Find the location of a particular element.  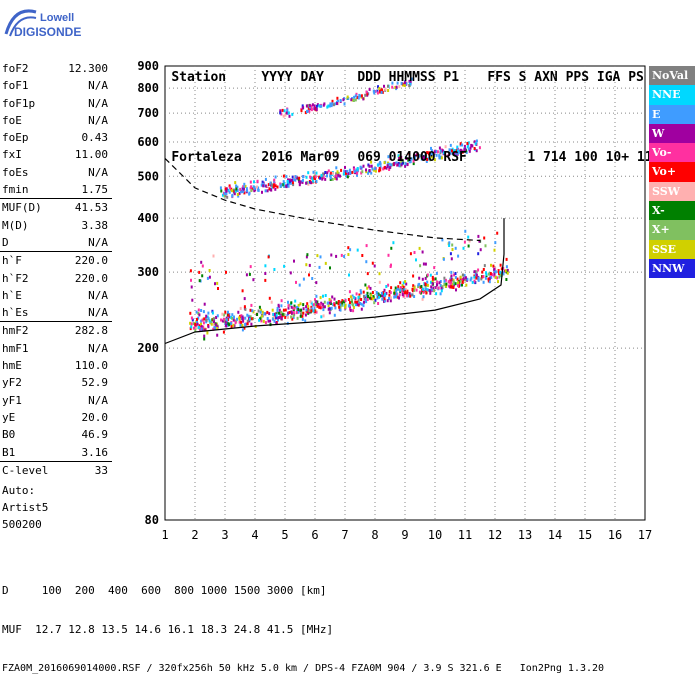

param-row: foF2 12.300 is located at coordinates (56, 68).